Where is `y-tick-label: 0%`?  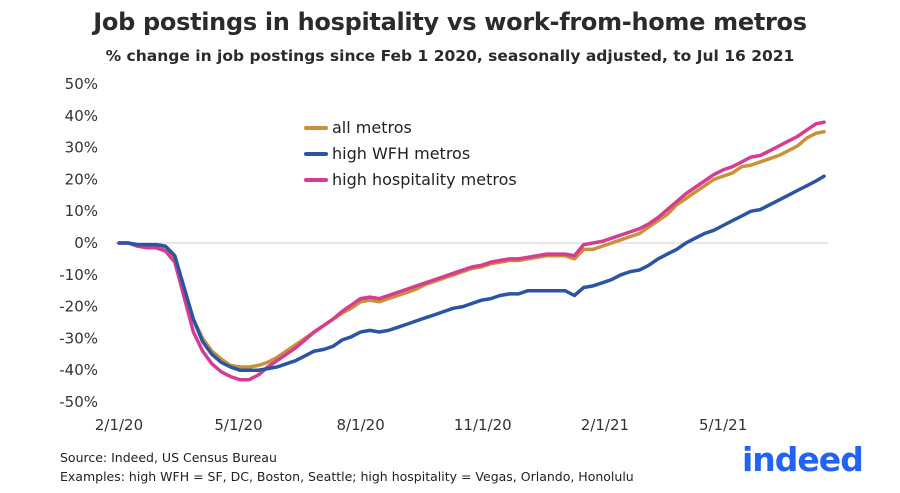
y-tick-label: 0% is located at coordinates (86, 243).